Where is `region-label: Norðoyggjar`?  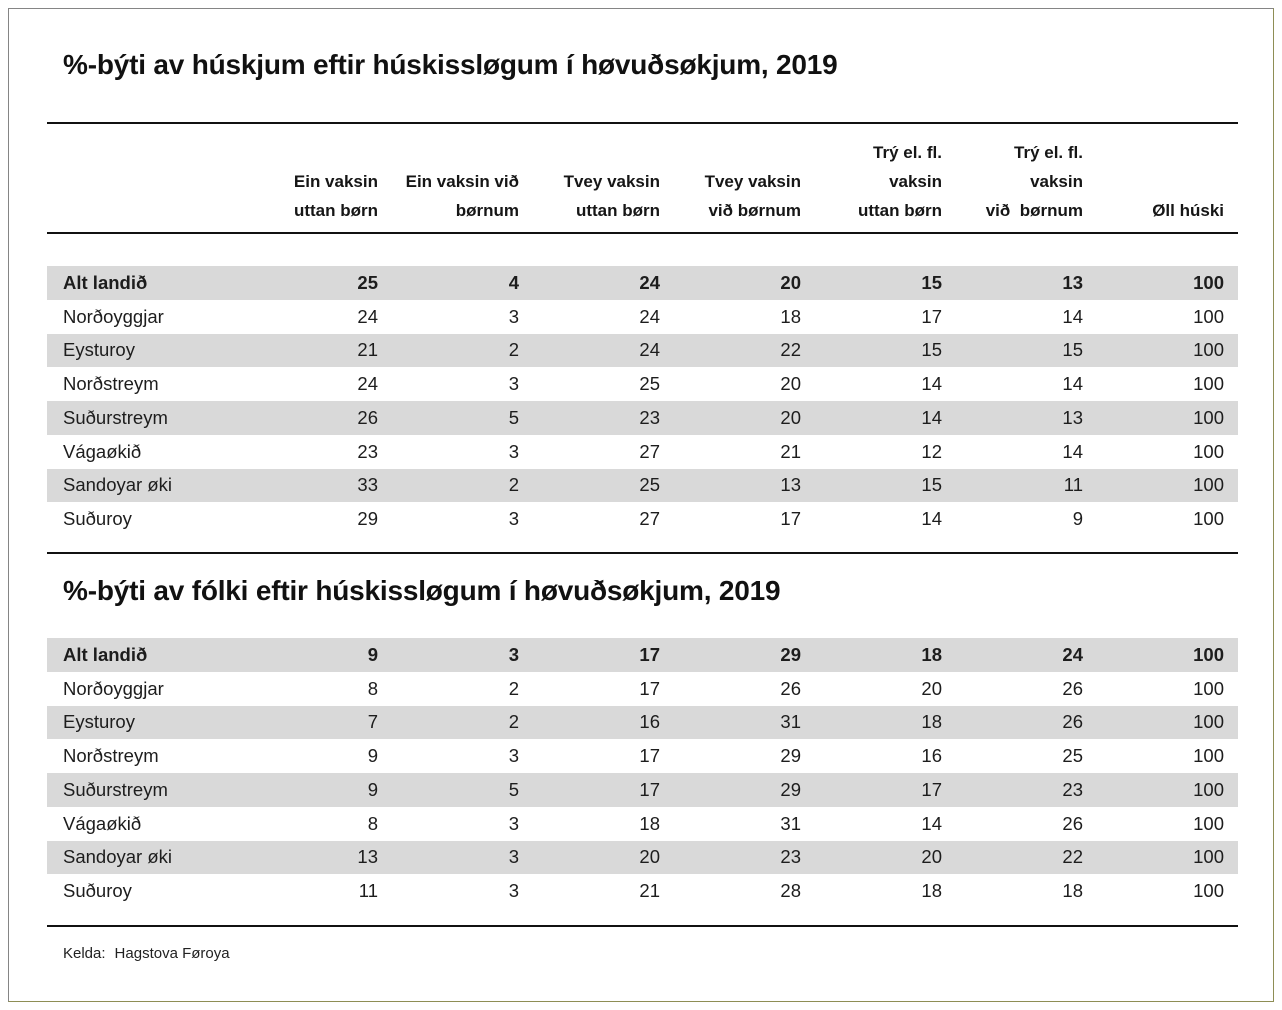 region-label: Norðoyggjar is located at coordinates (113, 688).